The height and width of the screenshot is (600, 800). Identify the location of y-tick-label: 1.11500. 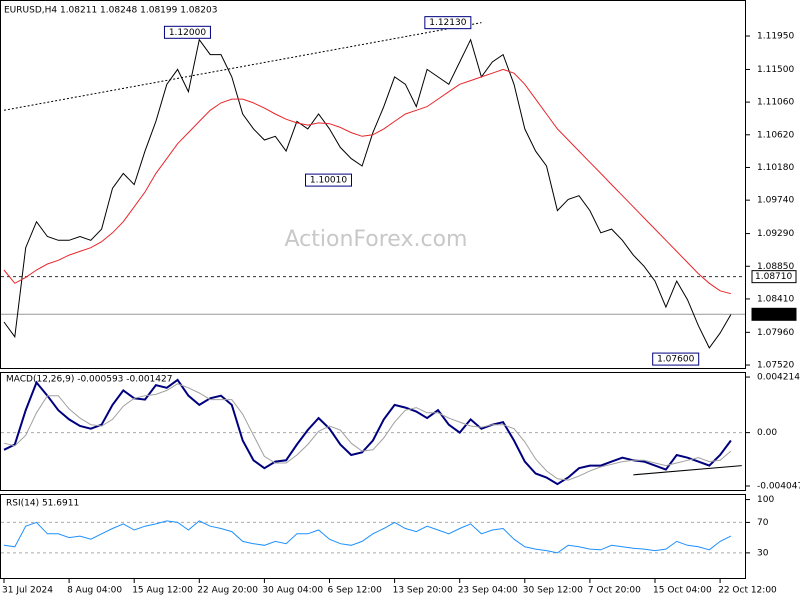
(775, 70).